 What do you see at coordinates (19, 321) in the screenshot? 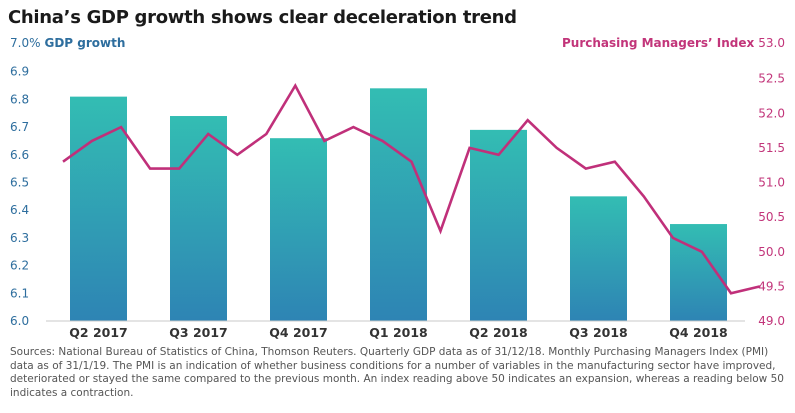
I see `left-tick-label: 6.0` at bounding box center [19, 321].